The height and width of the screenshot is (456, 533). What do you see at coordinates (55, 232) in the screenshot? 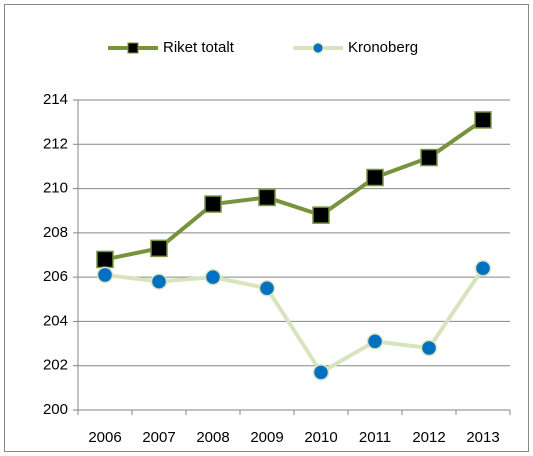
I see `y-tick-label: 208` at bounding box center [55, 232].